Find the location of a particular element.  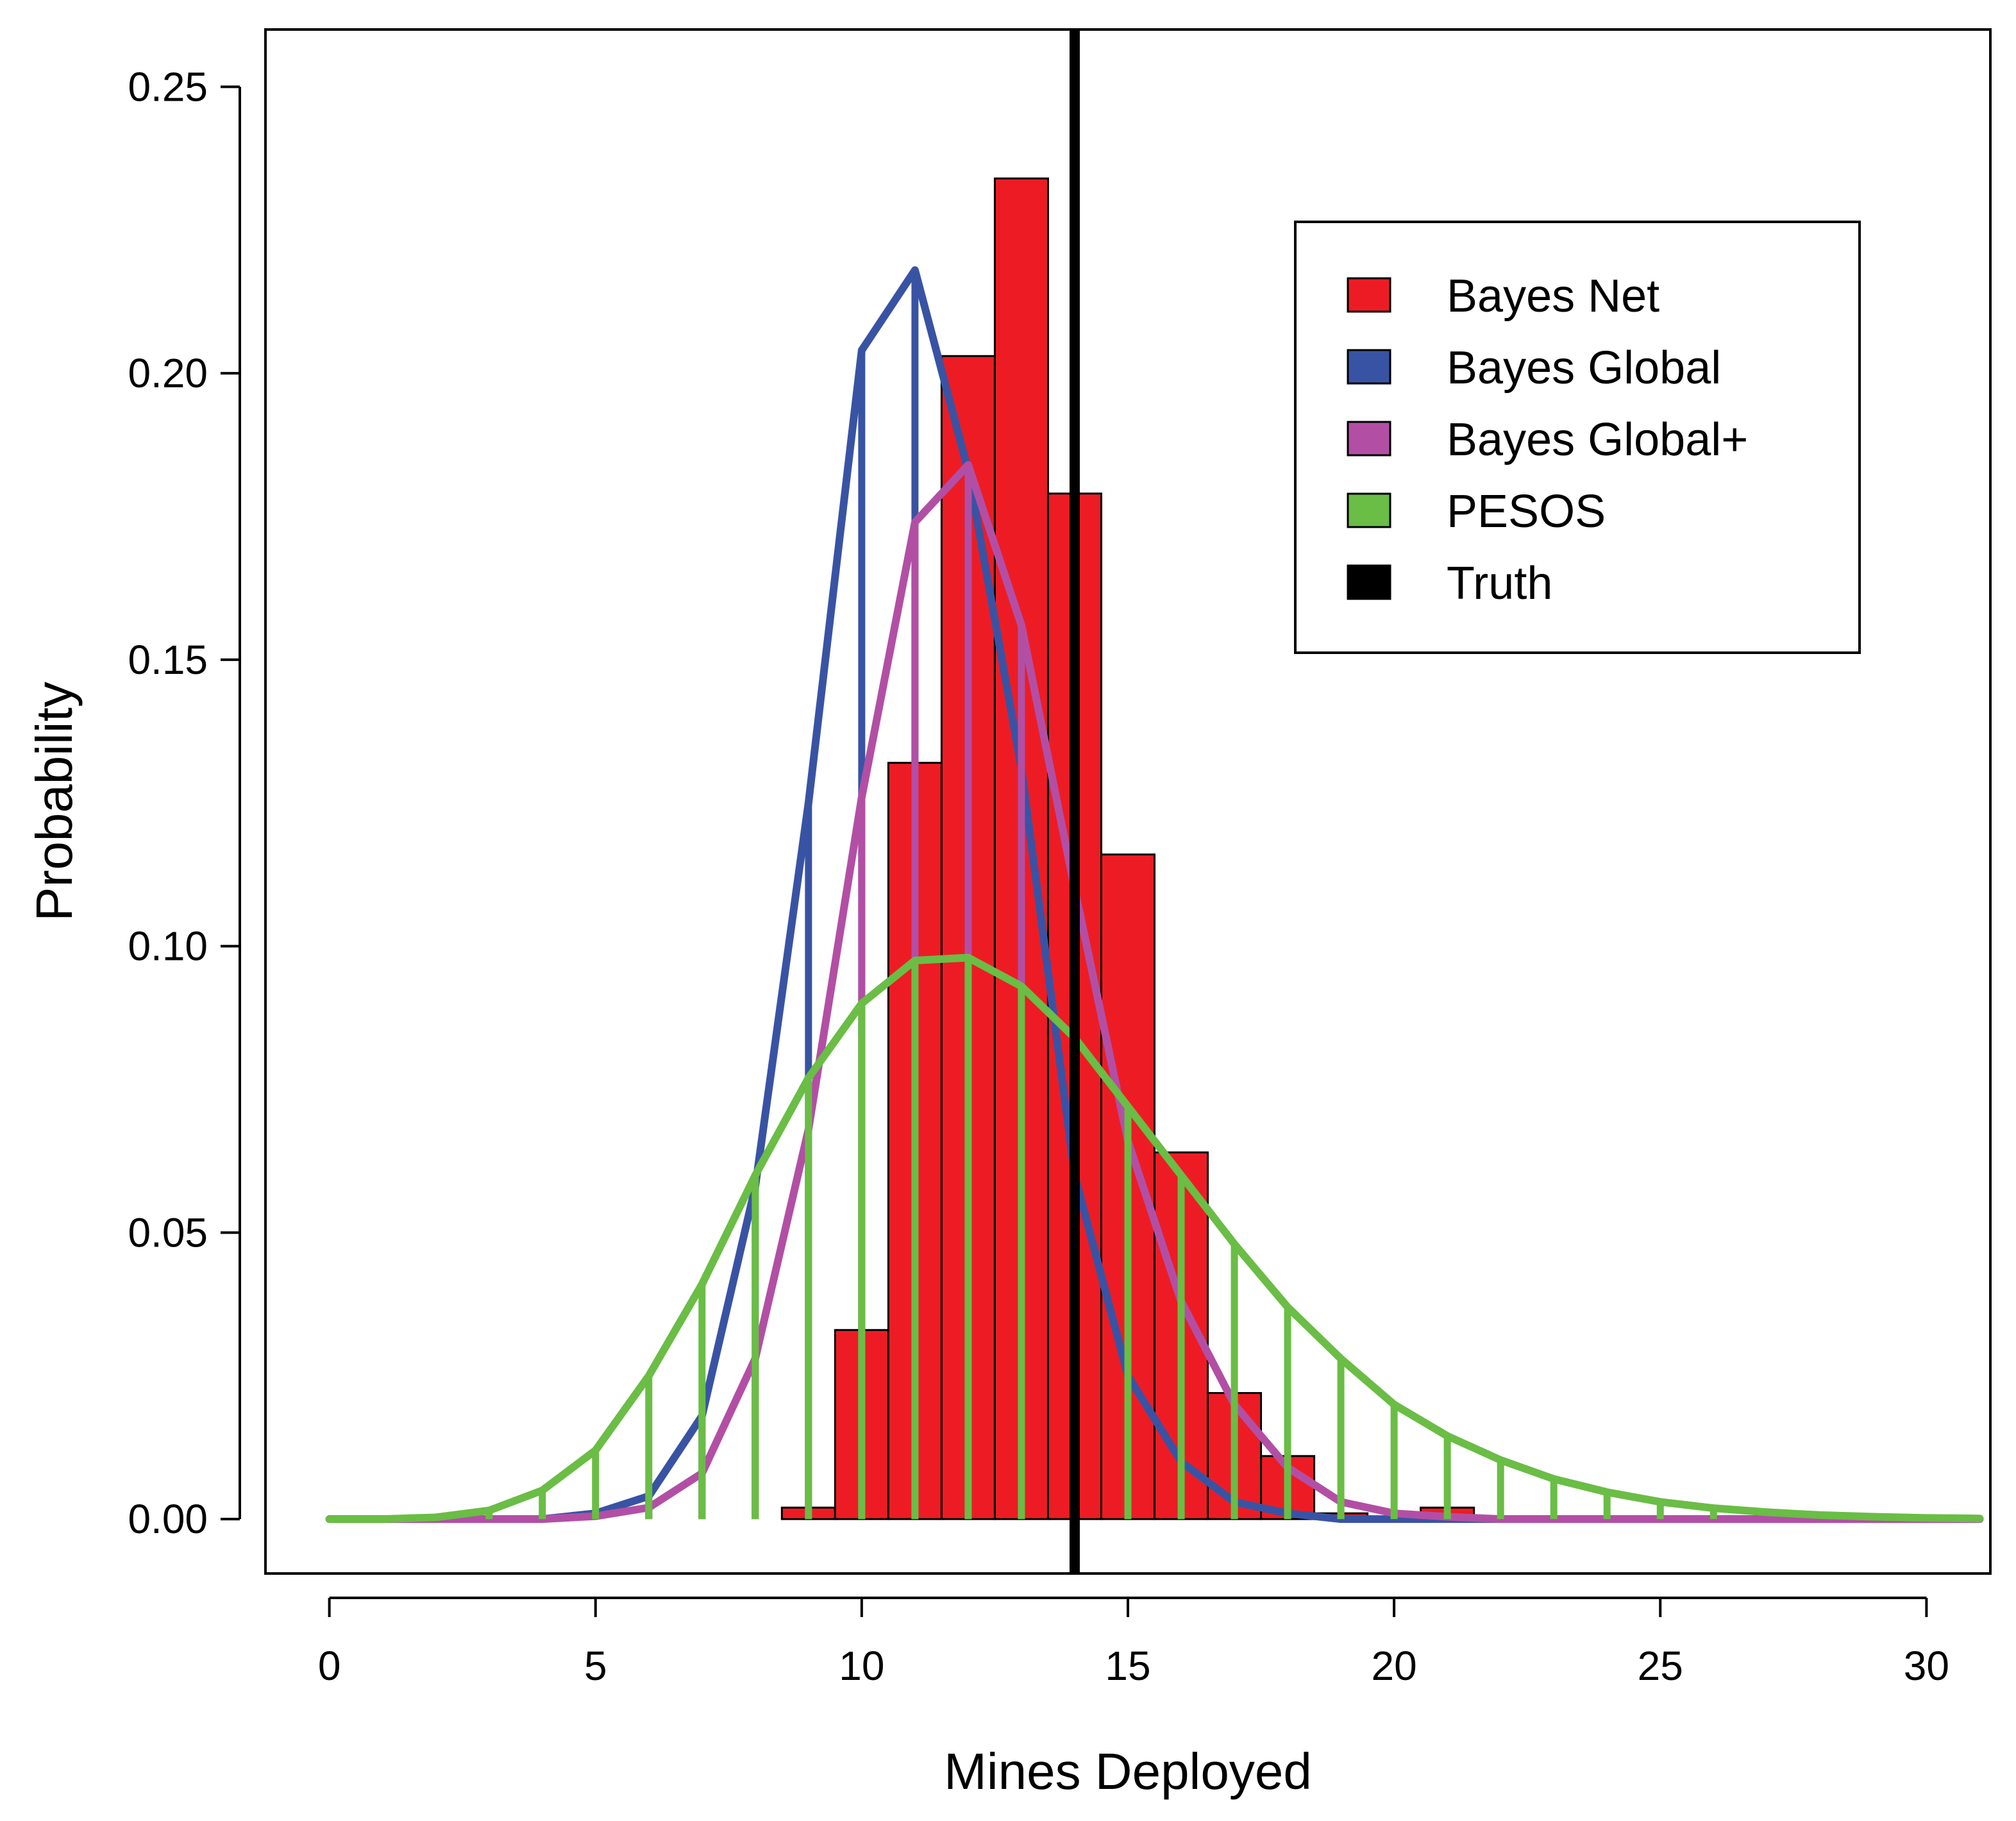

legend-label-bayes-global: Bayes Global is located at coordinates (1584, 368).